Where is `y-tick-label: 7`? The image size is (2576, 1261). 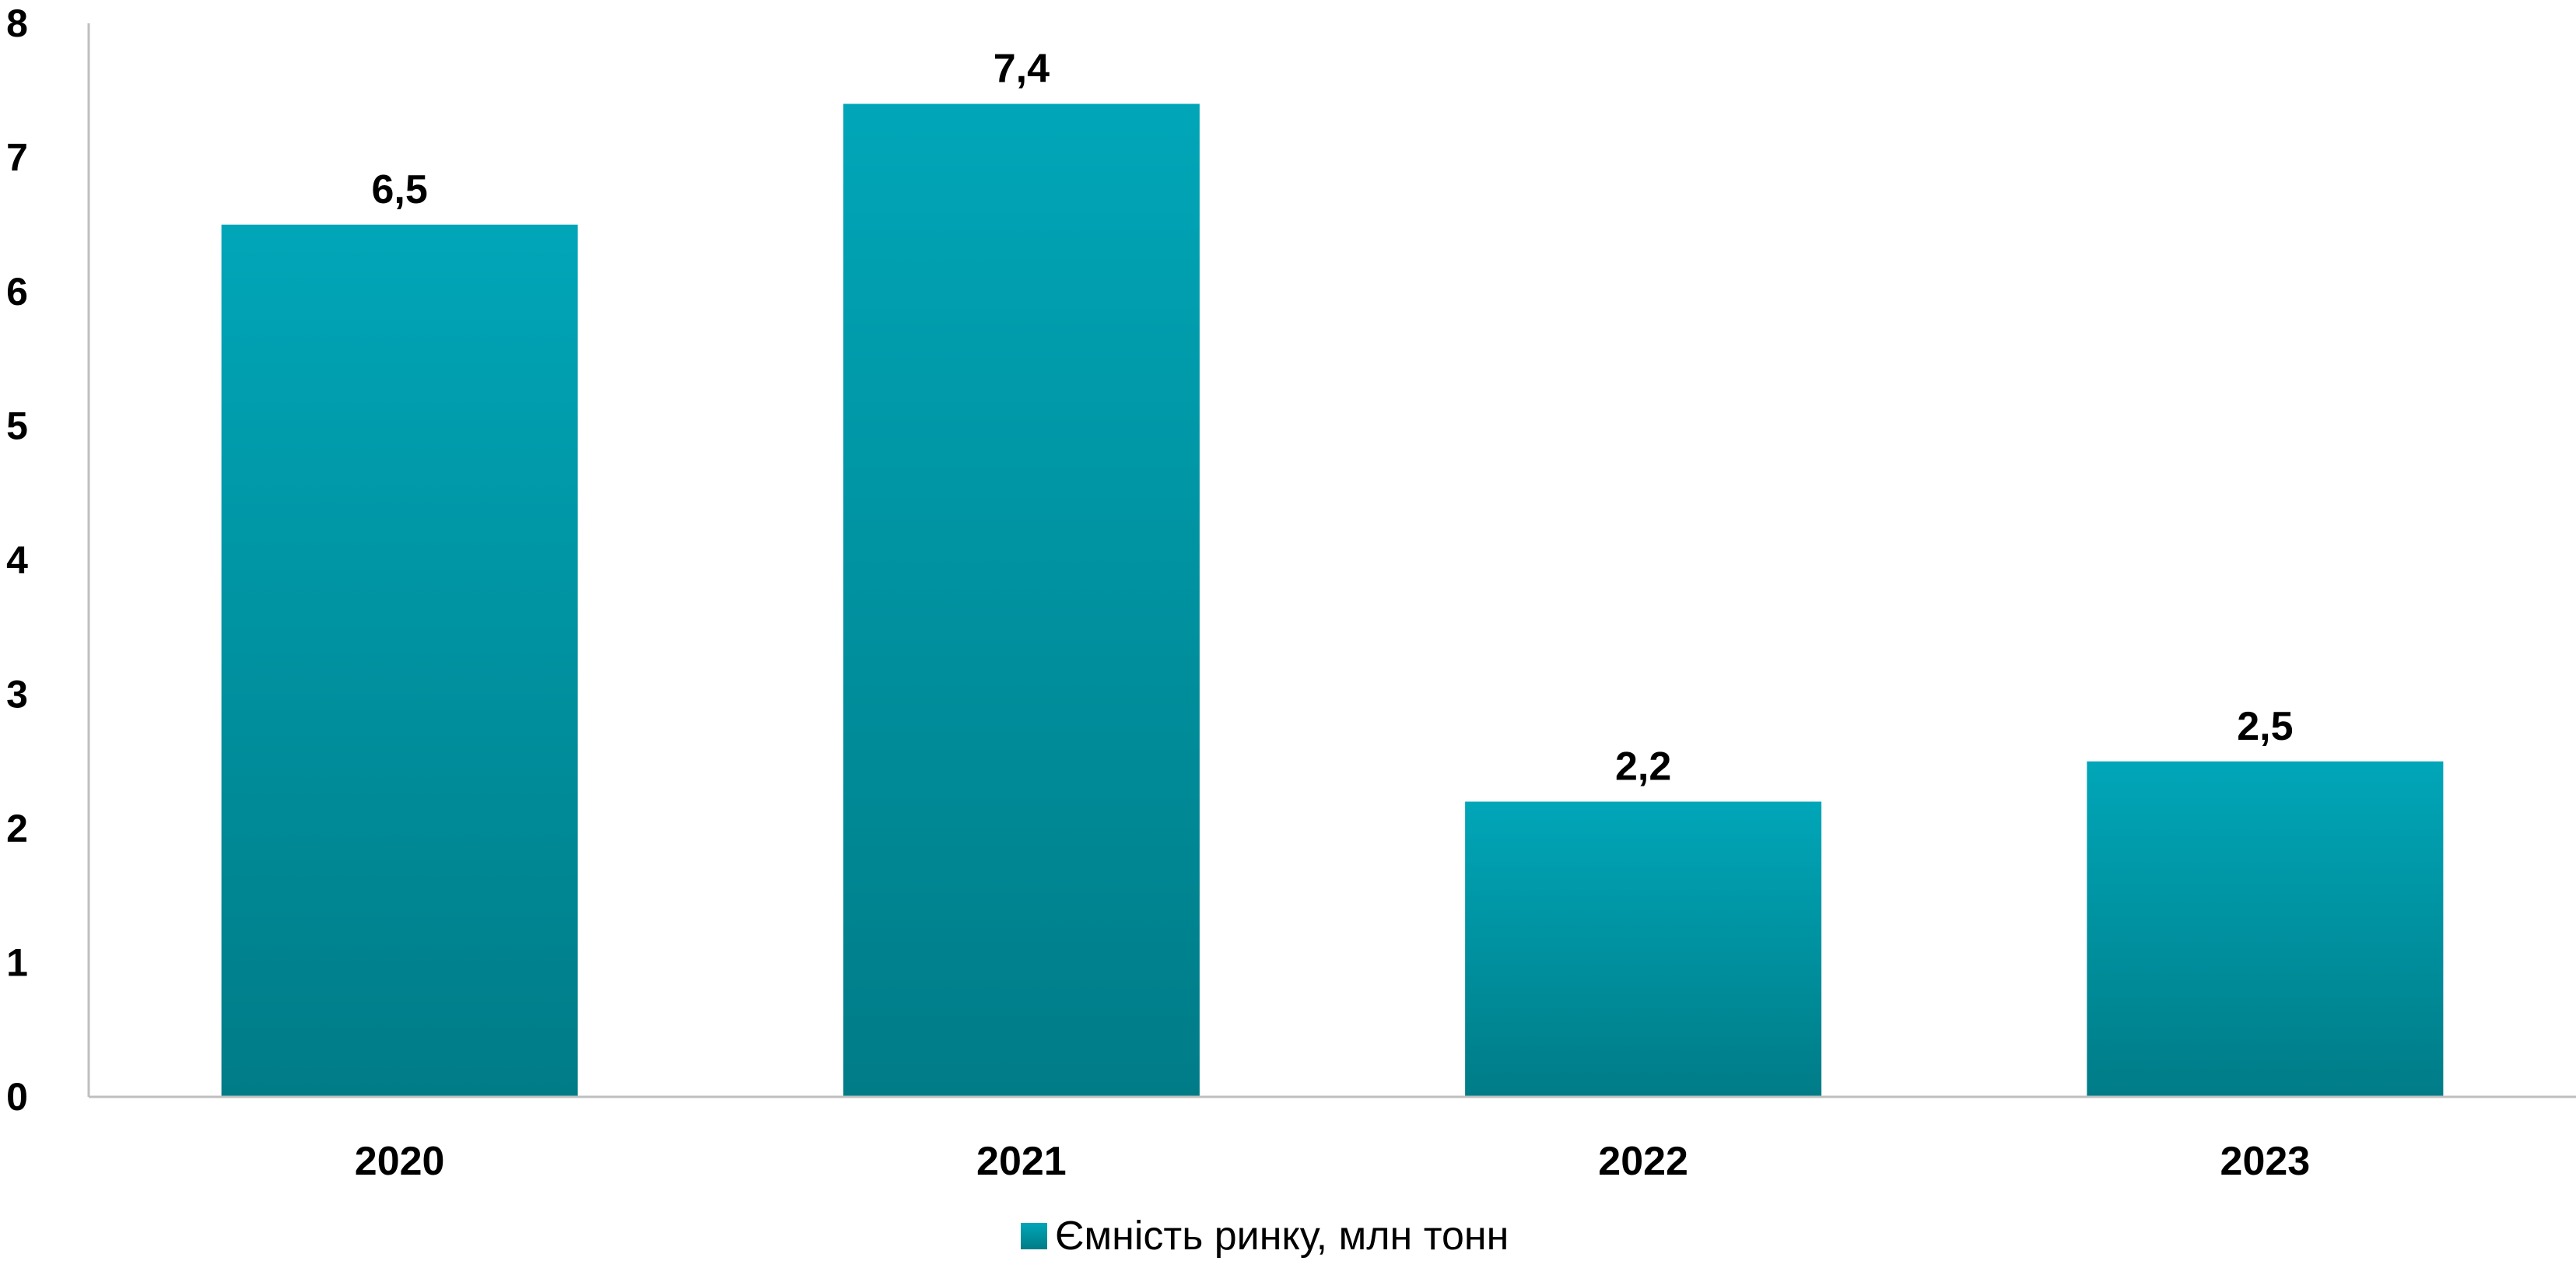
y-tick-label: 7 is located at coordinates (17, 158).